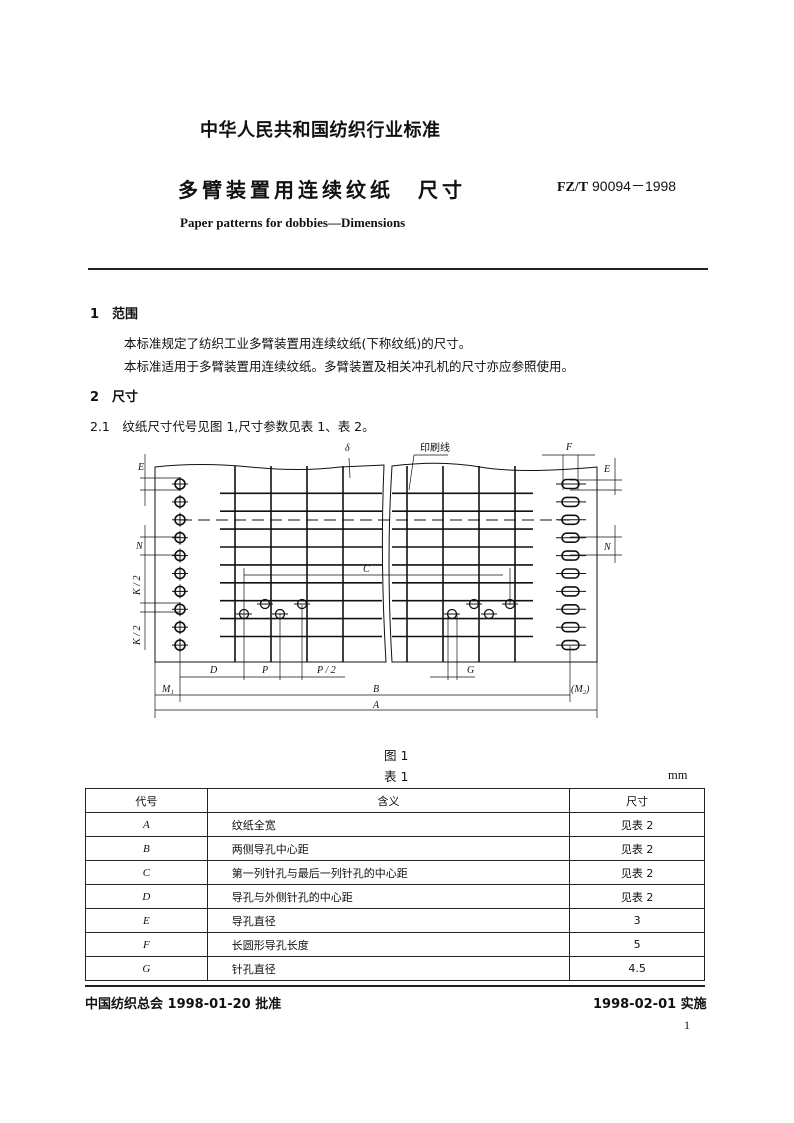 The image size is (794, 1123). What do you see at coordinates (183, 1004) in the screenshot?
I see `approval-date: 中国纺织总会 1998-01-20 批准` at bounding box center [183, 1004].